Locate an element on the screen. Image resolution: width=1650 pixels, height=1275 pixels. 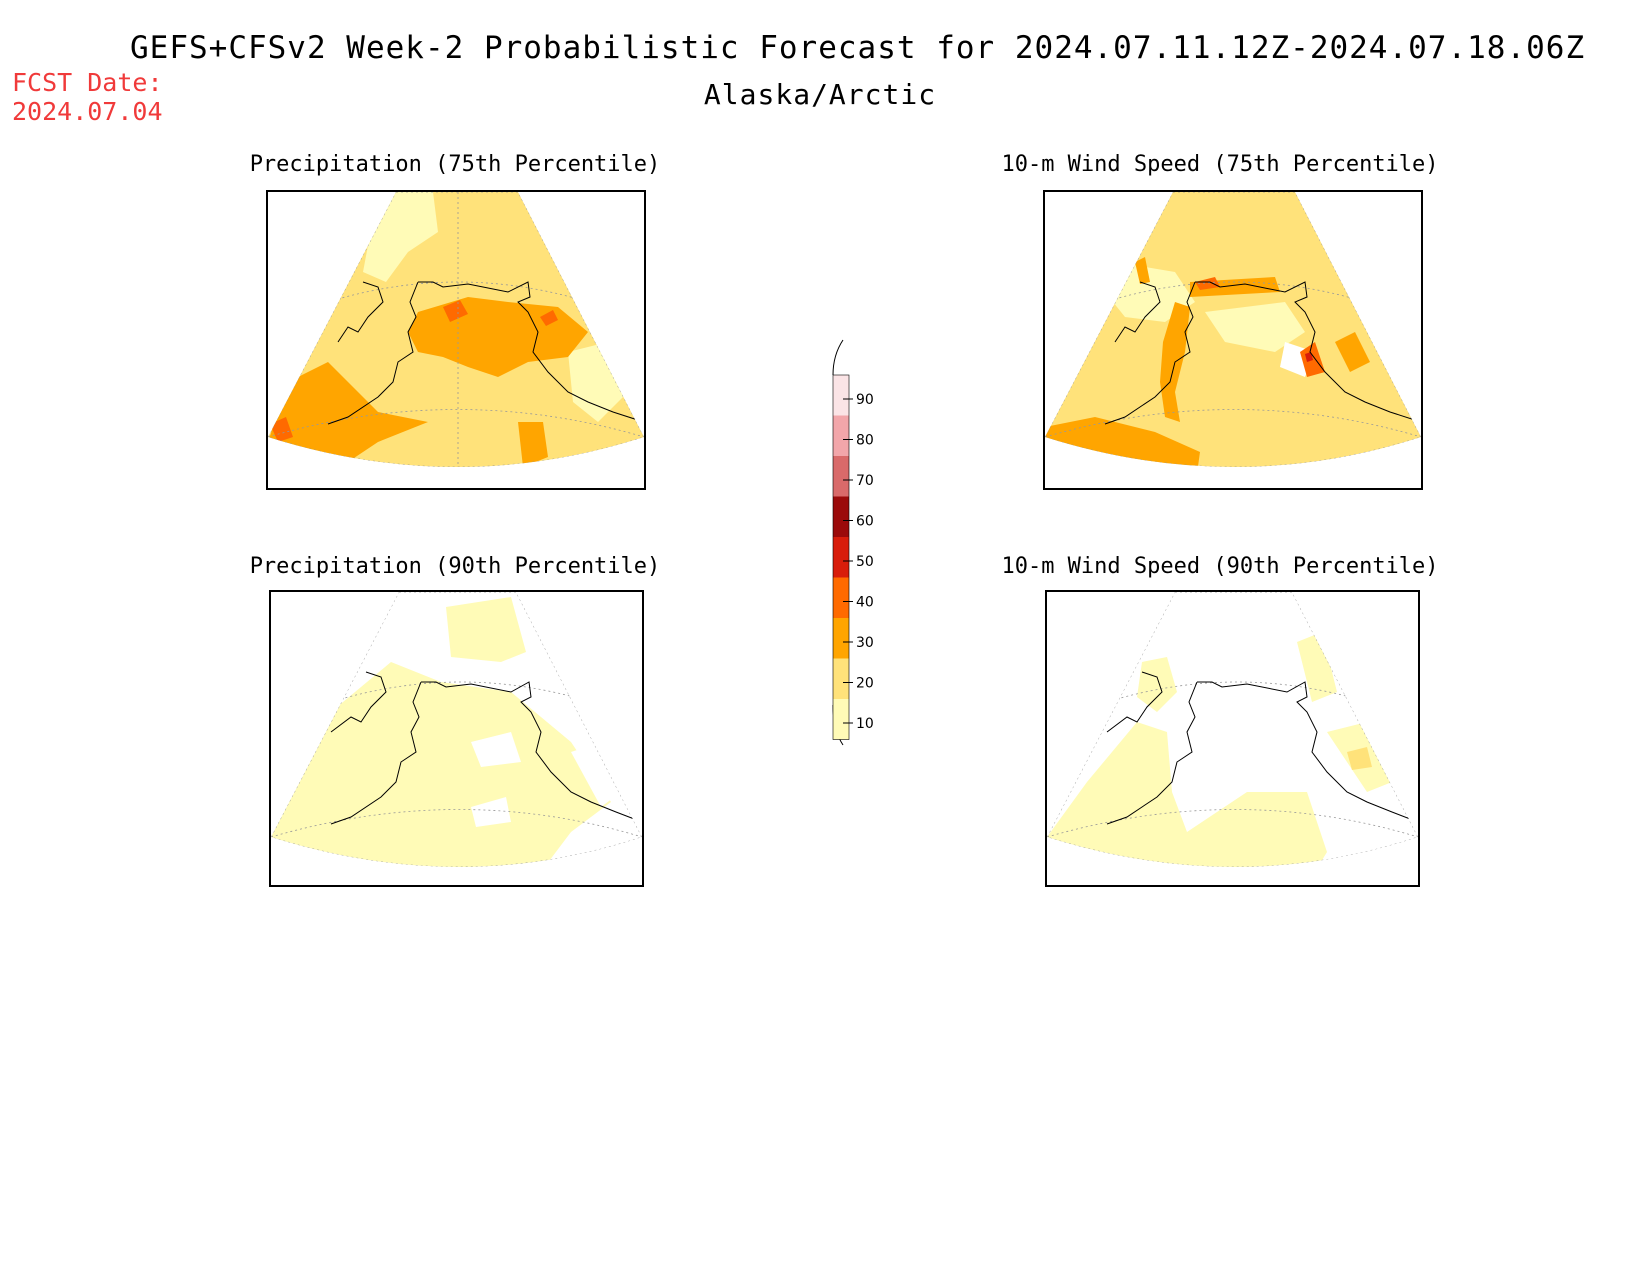
color-bar-label: 90 is located at coordinates (865, 400).